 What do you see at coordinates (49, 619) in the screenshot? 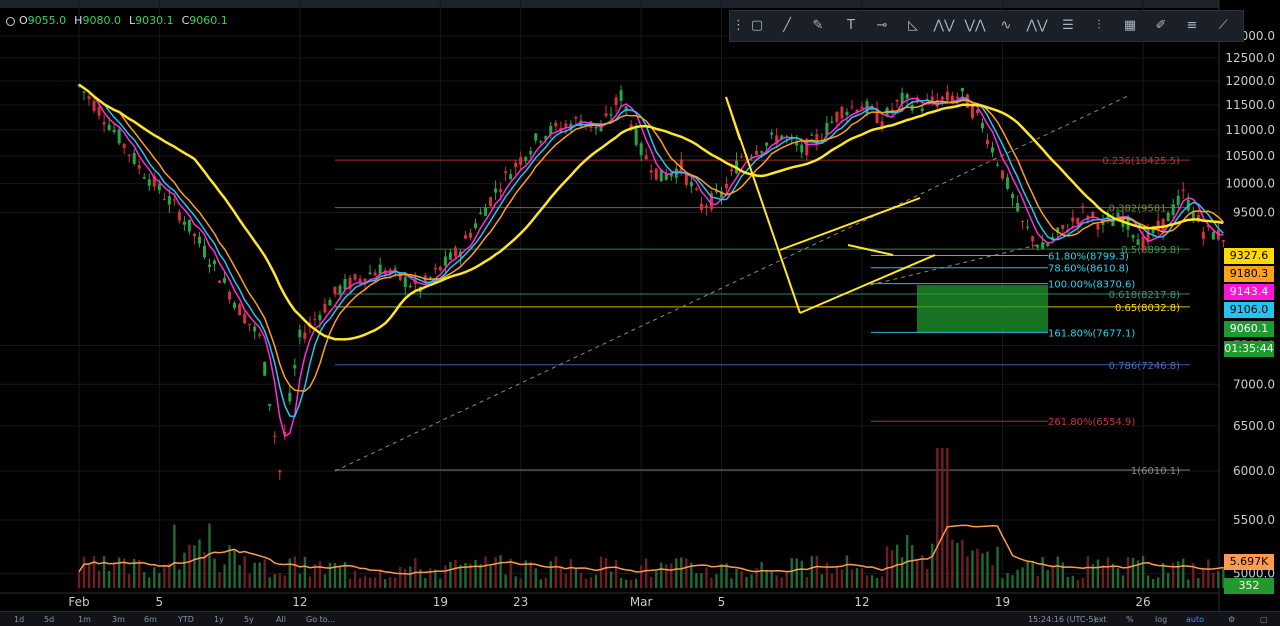
I see `range-button: 5d` at bounding box center [49, 619].